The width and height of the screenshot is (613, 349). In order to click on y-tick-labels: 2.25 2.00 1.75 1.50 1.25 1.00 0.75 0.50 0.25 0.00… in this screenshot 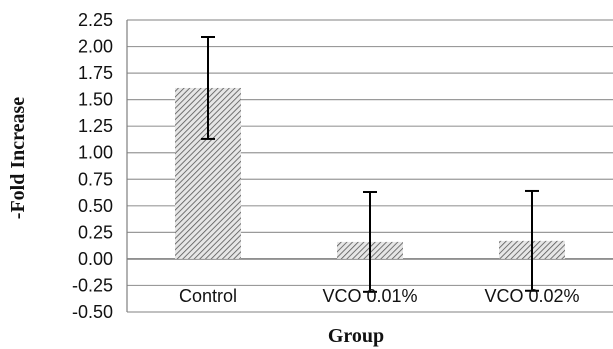, I will do `click(92, 166)`.